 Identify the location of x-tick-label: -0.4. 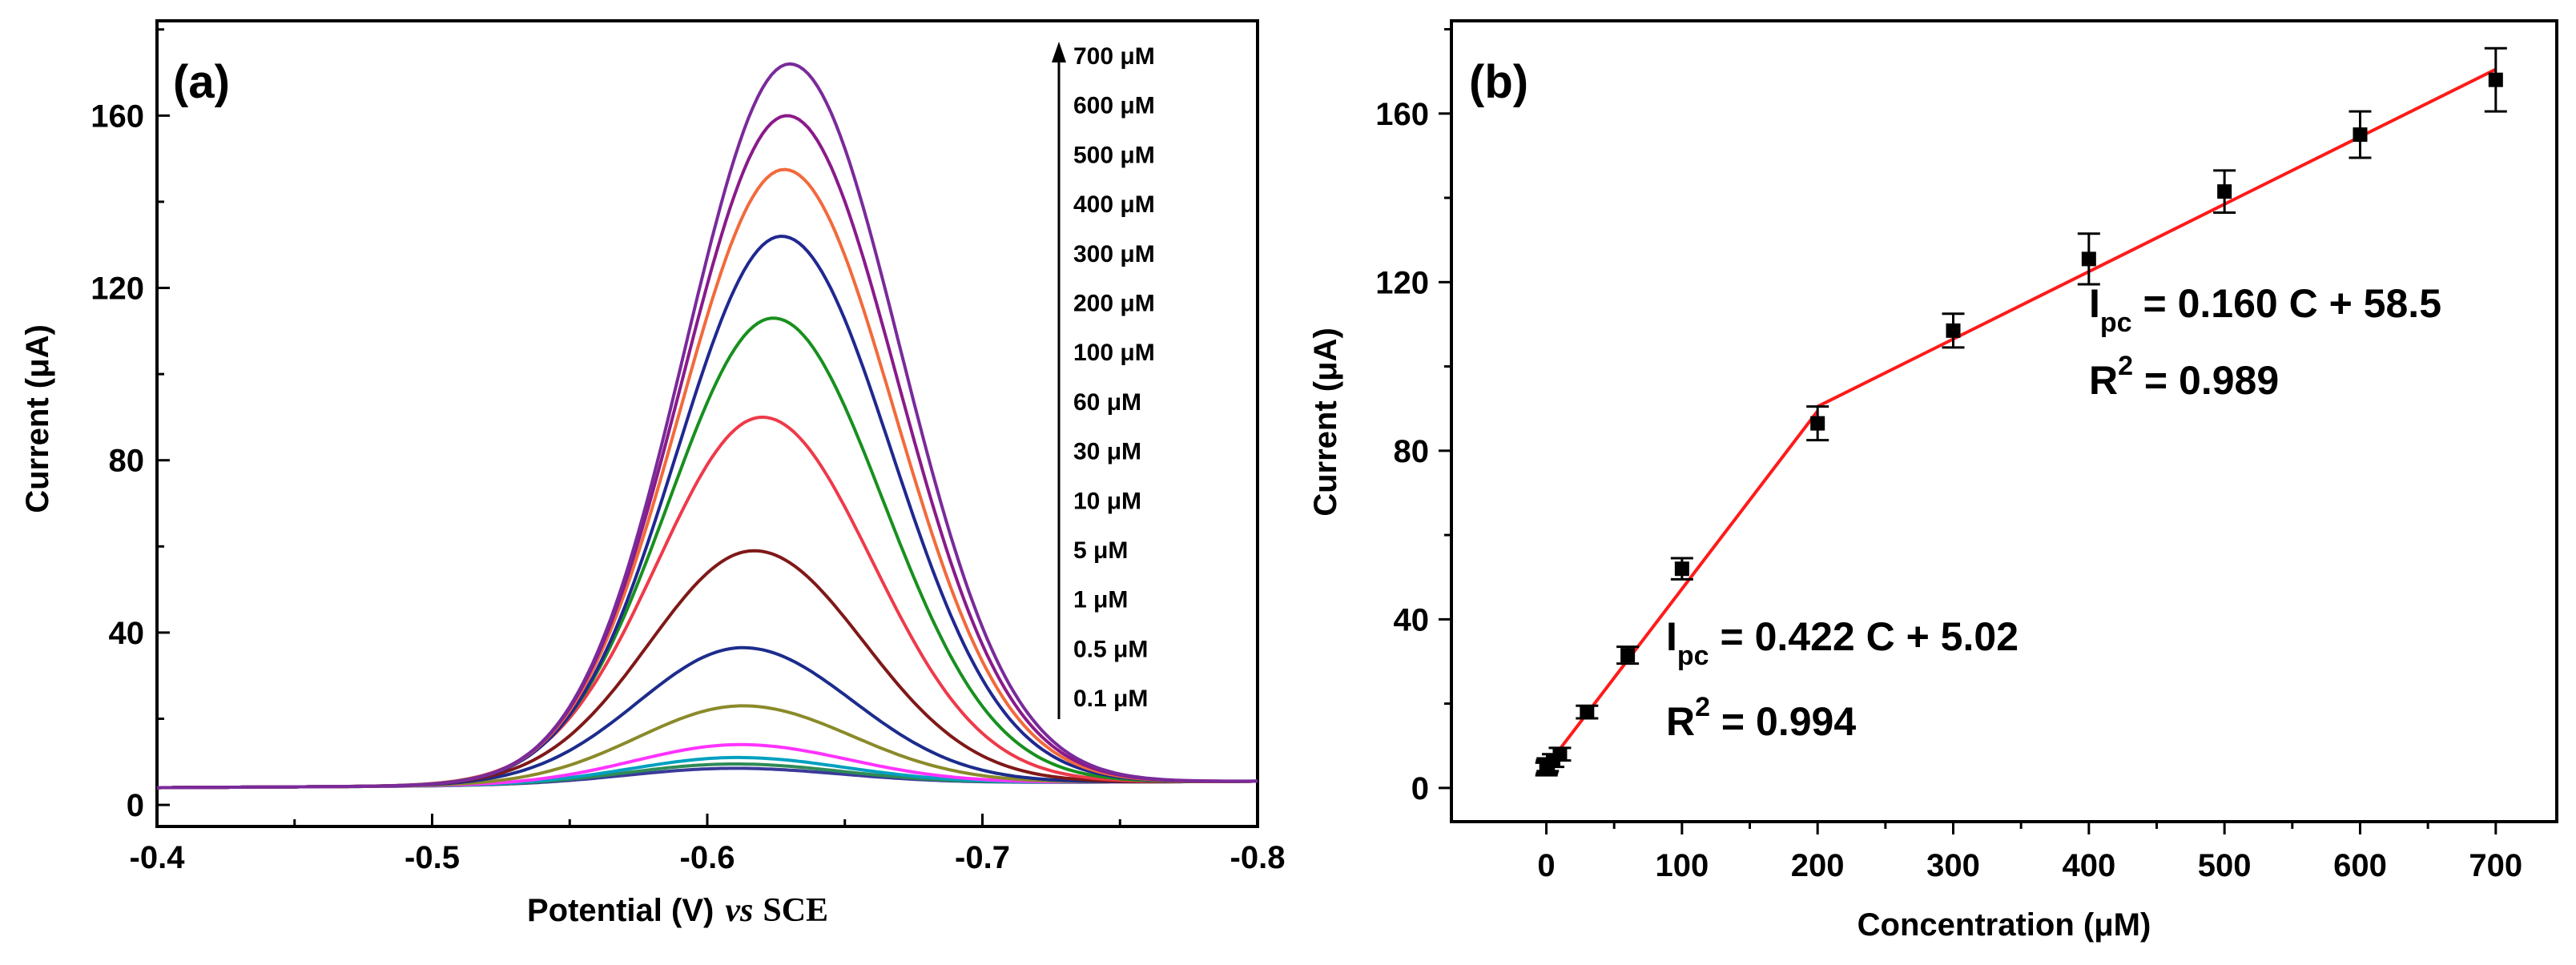
(158, 858).